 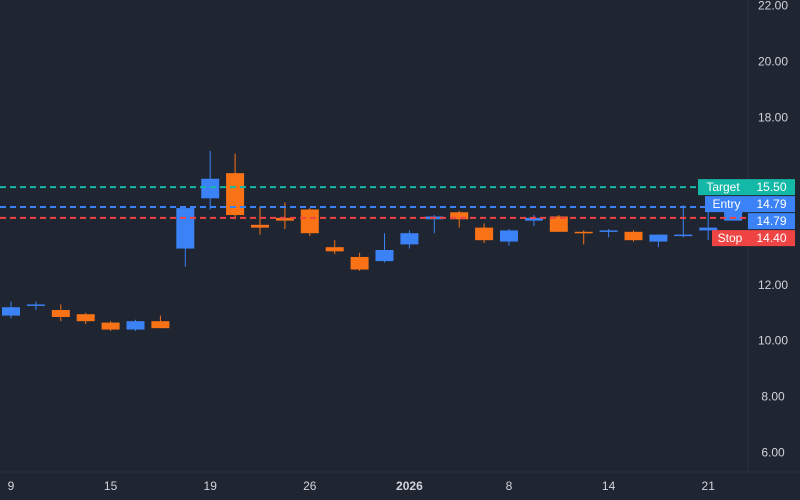 I want to click on stop-name-label: Stop, so click(x=730, y=238).